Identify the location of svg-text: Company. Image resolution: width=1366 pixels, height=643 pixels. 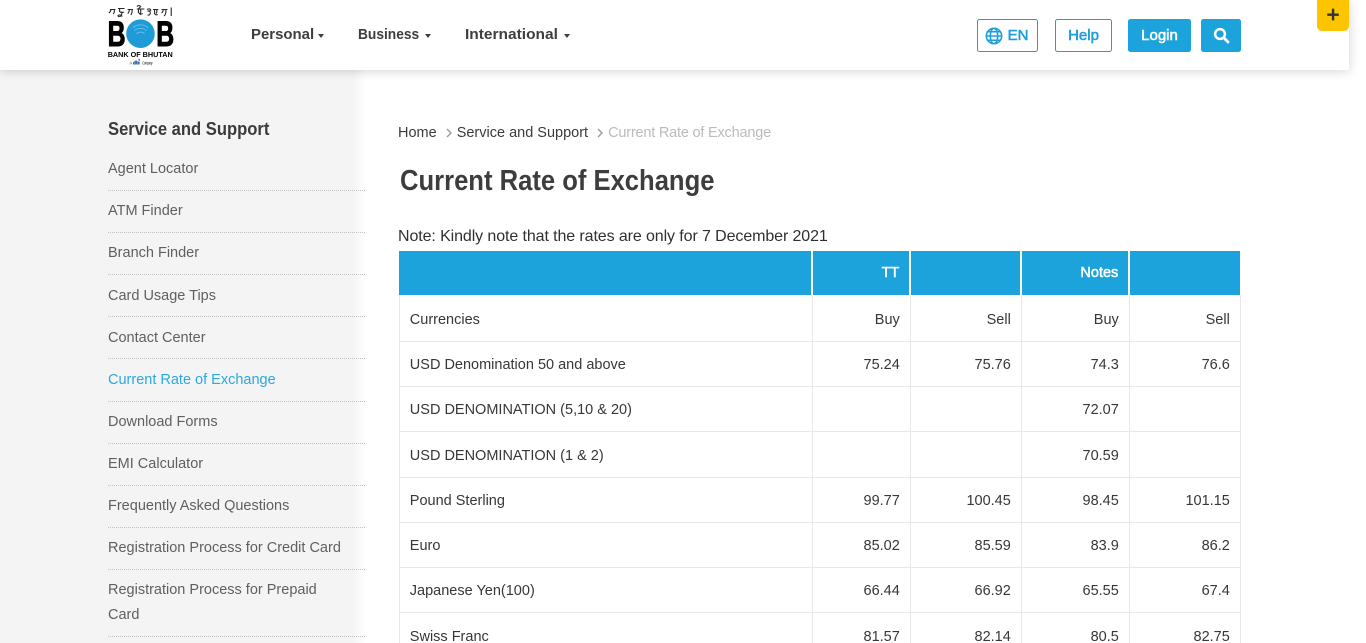
(148, 62).